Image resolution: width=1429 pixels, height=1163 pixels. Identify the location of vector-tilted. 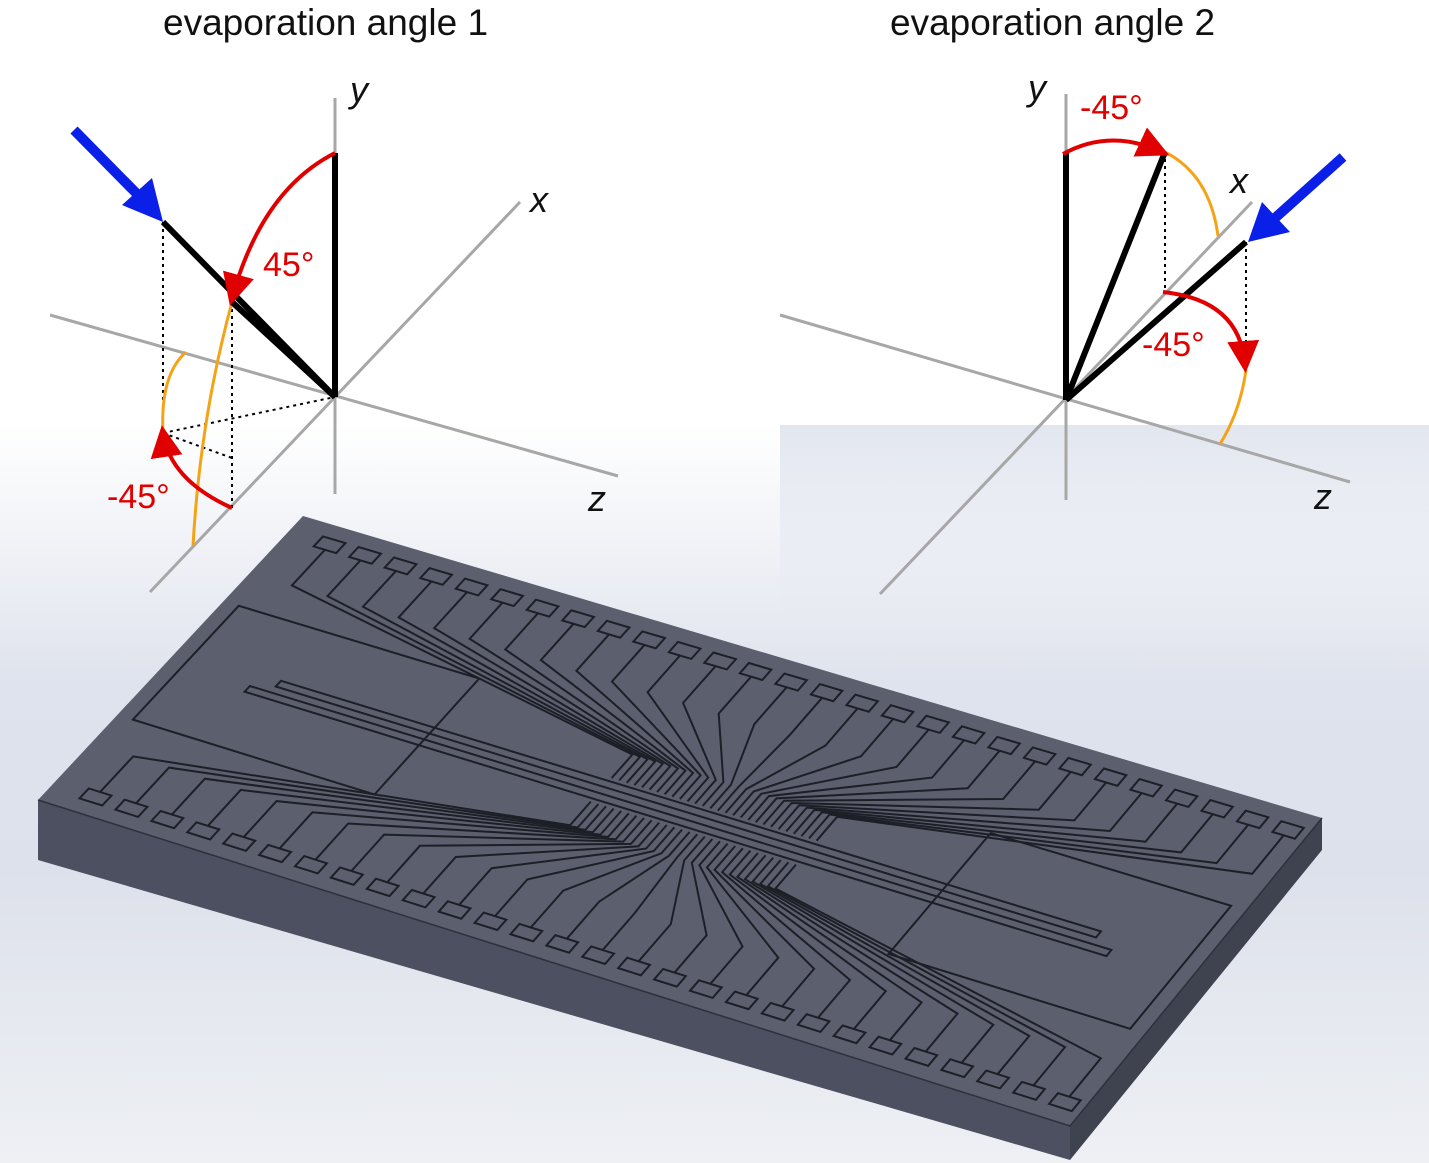
(1115, 276).